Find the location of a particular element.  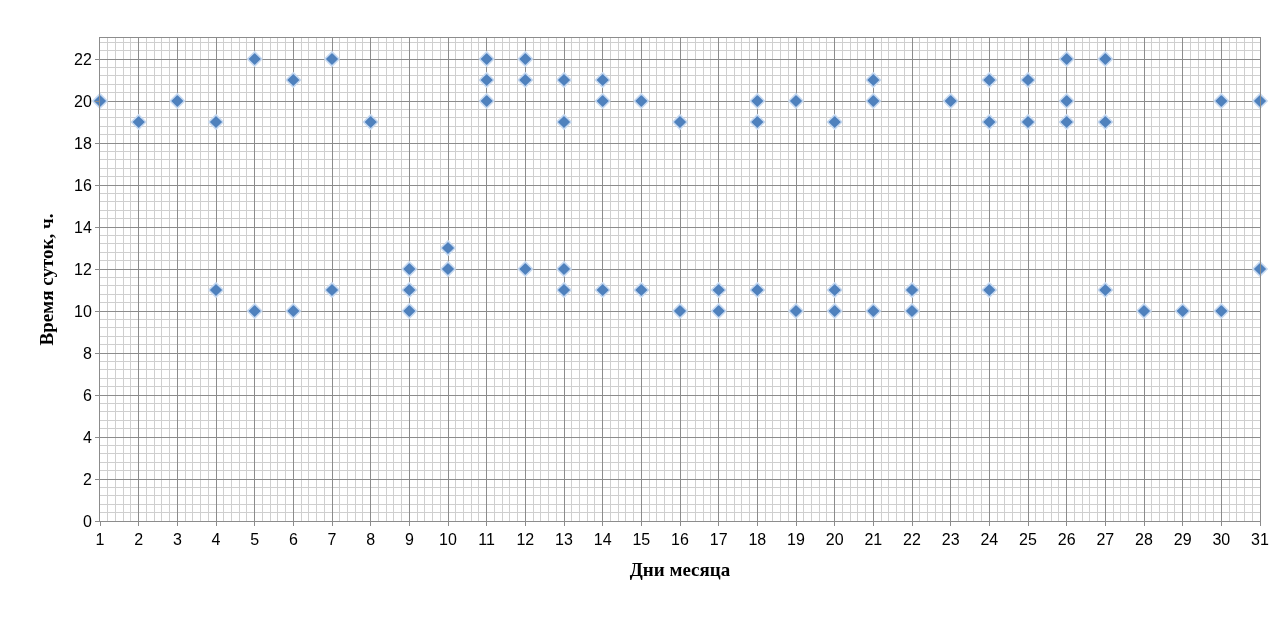

x-tick-label: 9 is located at coordinates (409, 540).